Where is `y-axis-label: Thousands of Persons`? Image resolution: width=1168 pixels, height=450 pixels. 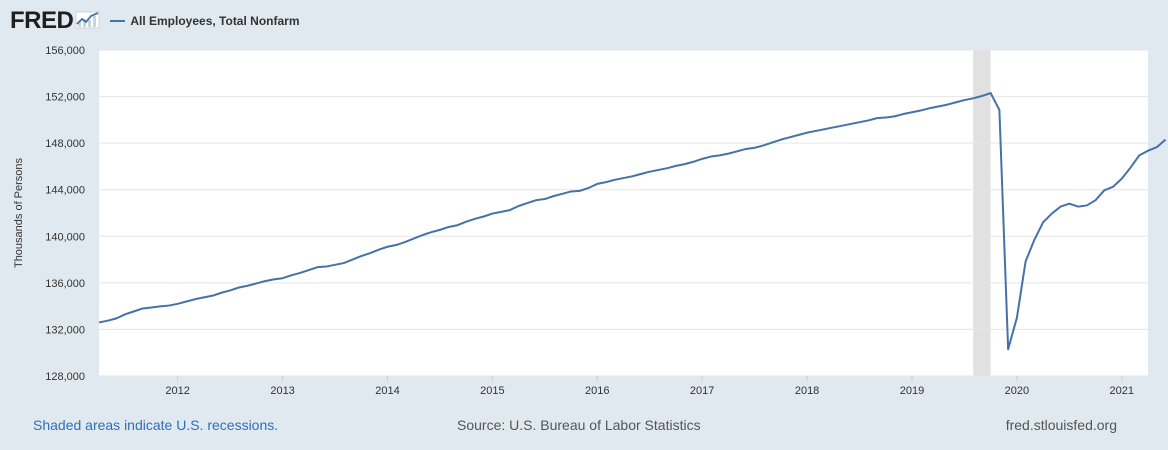 y-axis-label: Thousands of Persons is located at coordinates (19, 212).